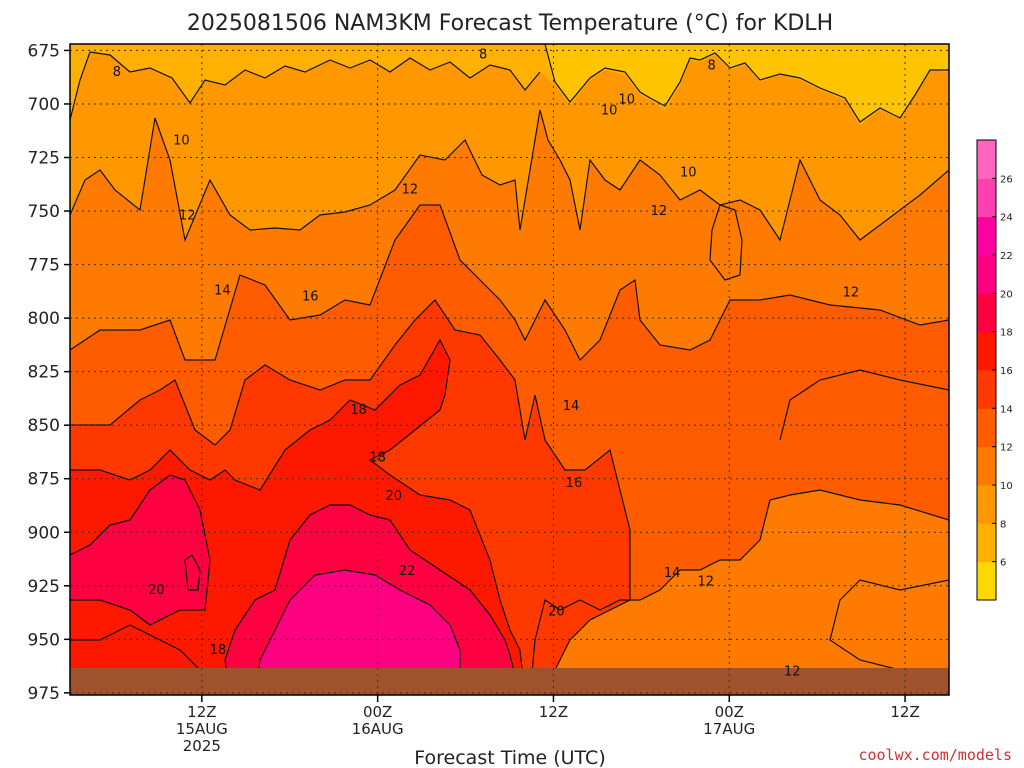  What do you see at coordinates (1006, 371) in the screenshot?
I see `colorbar-label: 16` at bounding box center [1006, 371].